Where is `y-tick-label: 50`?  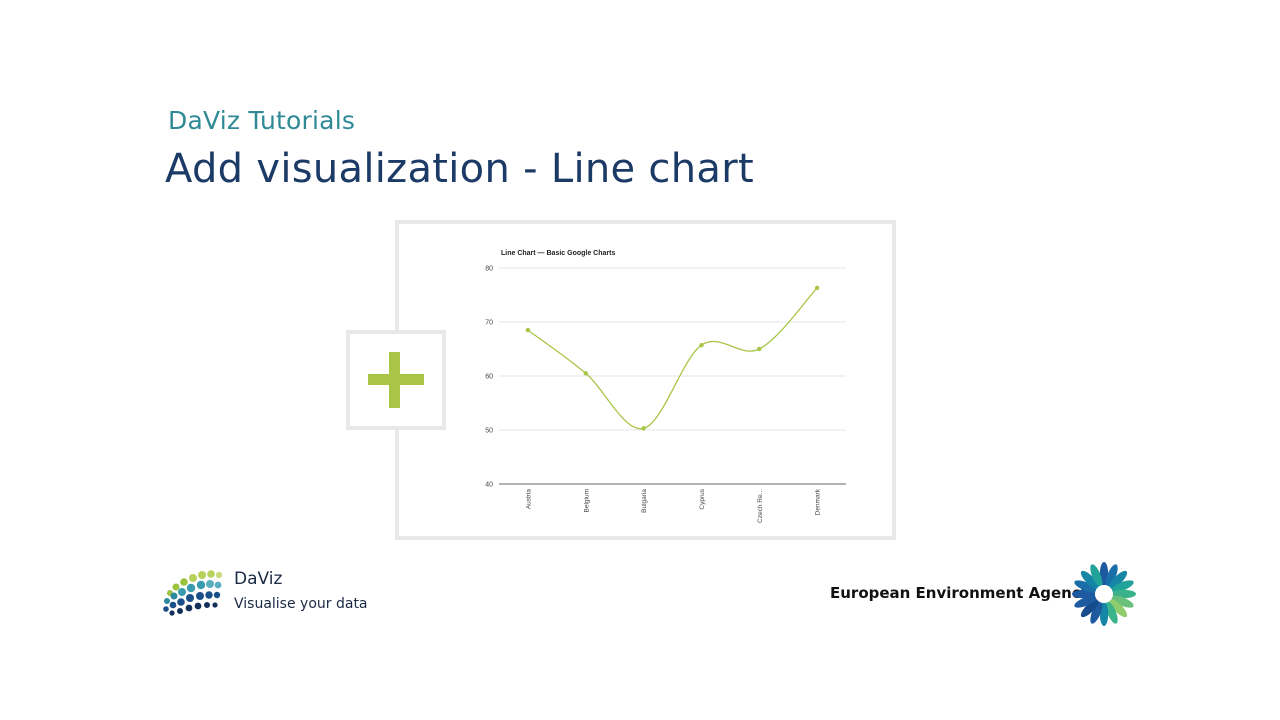
y-tick-label: 50 is located at coordinates (489, 431).